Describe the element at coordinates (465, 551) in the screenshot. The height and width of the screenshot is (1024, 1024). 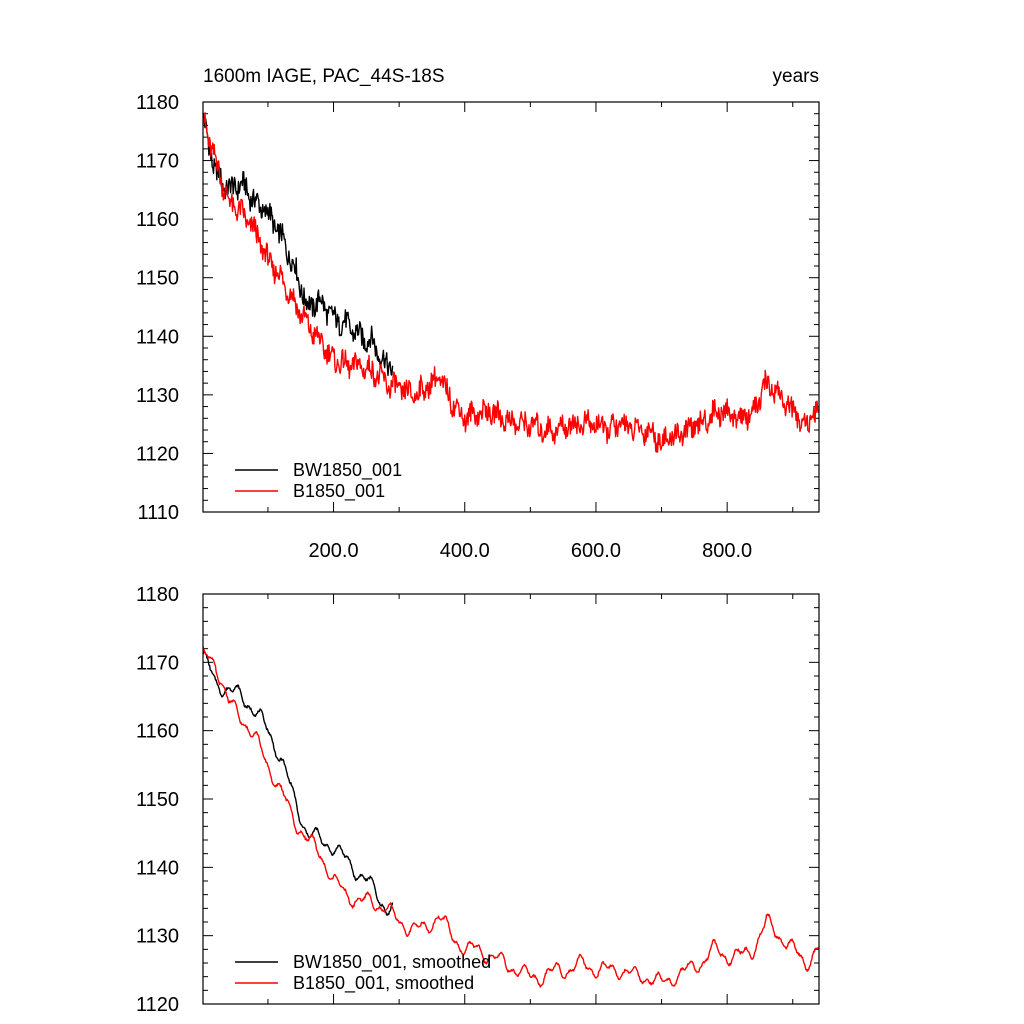
I see `x-tick-label: 400.0` at that location.